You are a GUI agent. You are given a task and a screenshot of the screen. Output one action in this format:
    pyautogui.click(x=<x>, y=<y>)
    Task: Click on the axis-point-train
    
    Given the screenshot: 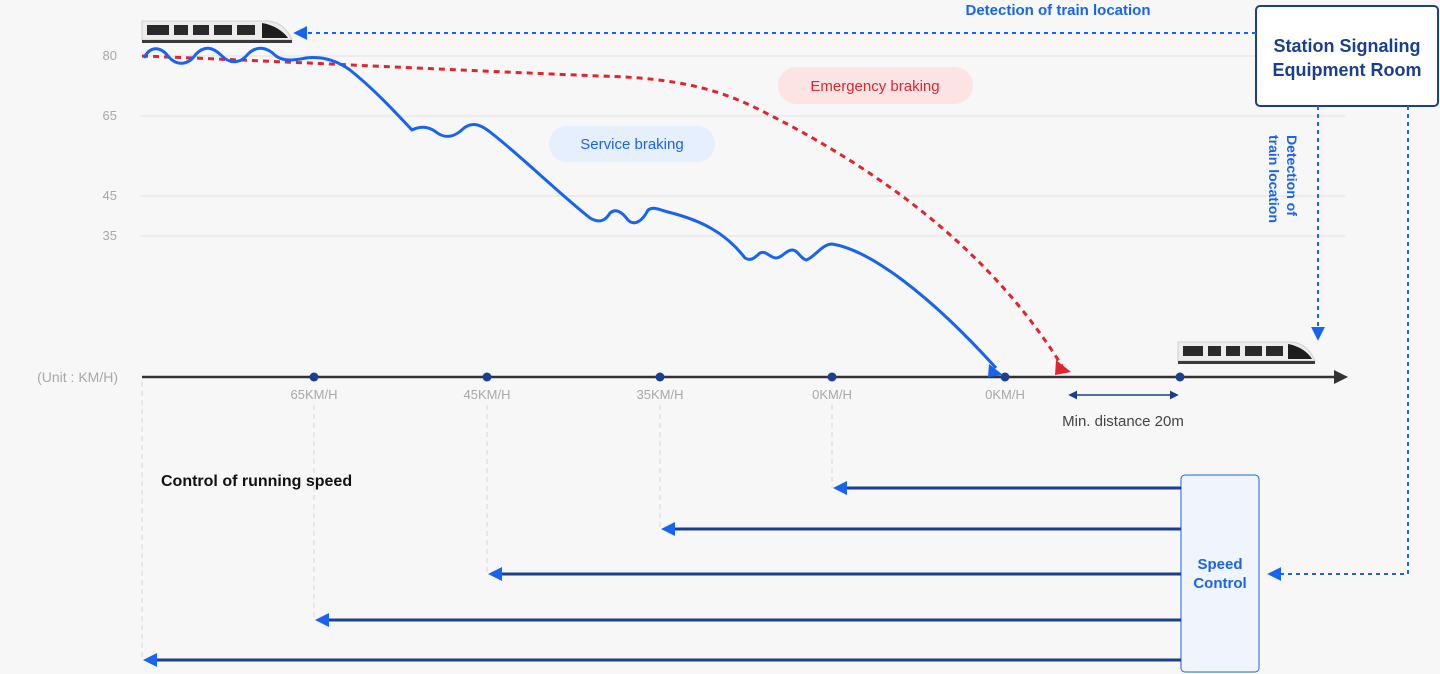 What is the action you would take?
    pyautogui.click(x=1180, y=377)
    